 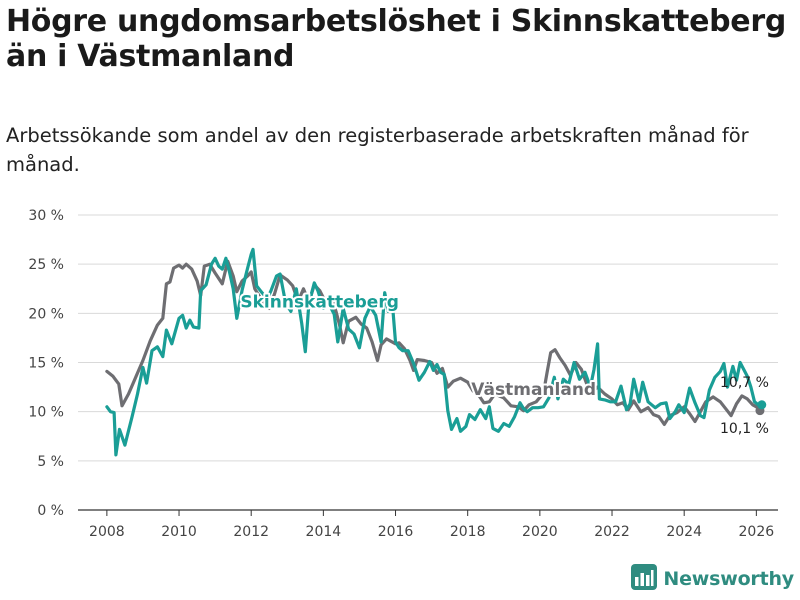 What do you see at coordinates (728, 579) in the screenshot?
I see `brand-name: Newsworthy` at bounding box center [728, 579].